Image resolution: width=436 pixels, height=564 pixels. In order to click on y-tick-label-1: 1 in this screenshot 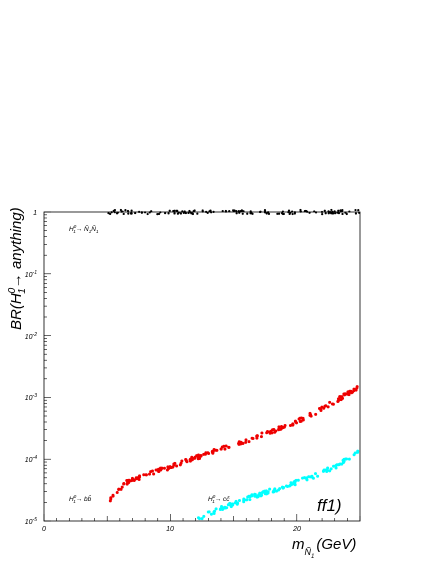, I will do `click(35, 213)`.